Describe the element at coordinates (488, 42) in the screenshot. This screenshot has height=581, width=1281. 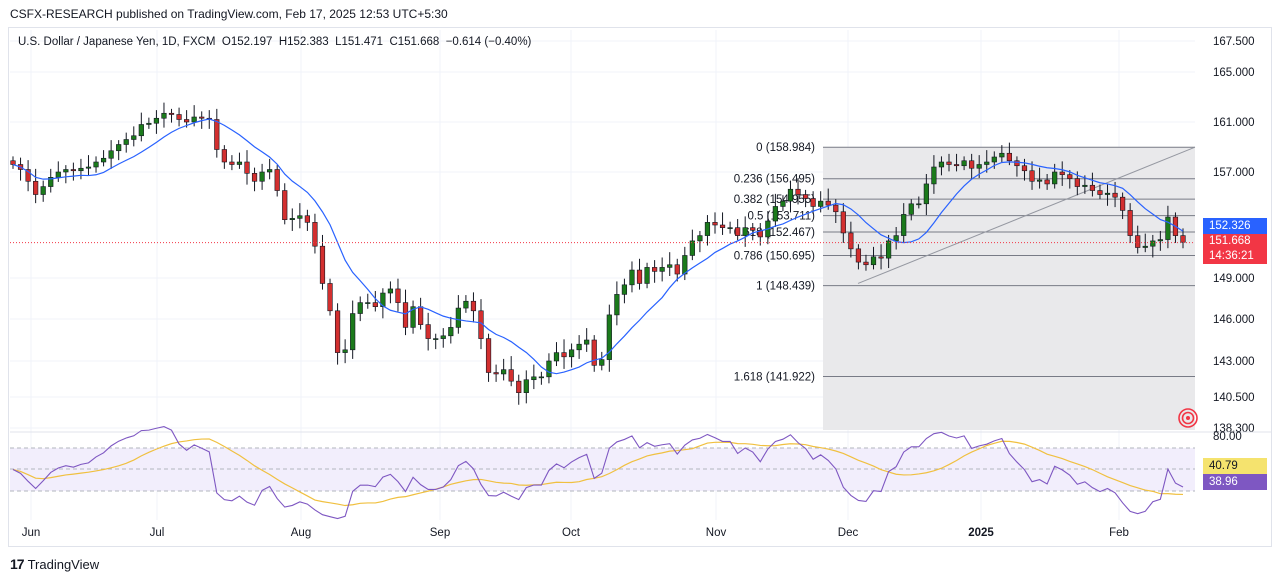
I see `legend-change: −0.614 (−0.40%)` at that location.